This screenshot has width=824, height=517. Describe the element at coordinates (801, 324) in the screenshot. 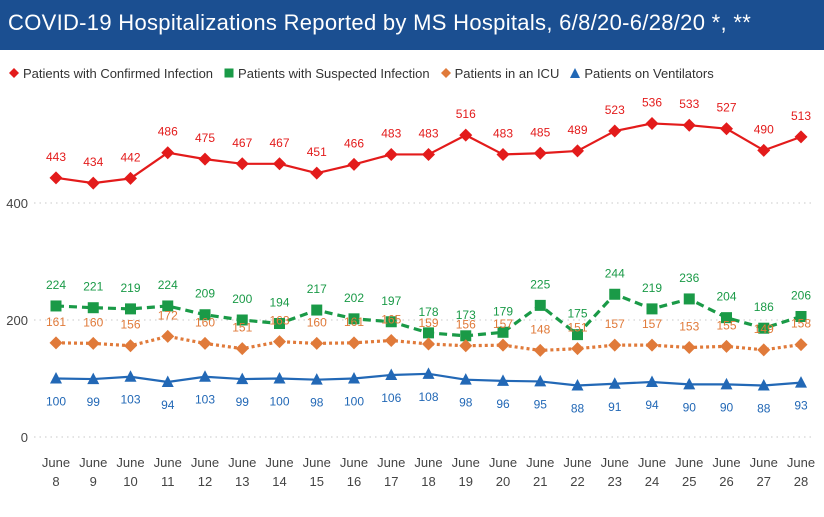

I see `data-label: 158` at that location.